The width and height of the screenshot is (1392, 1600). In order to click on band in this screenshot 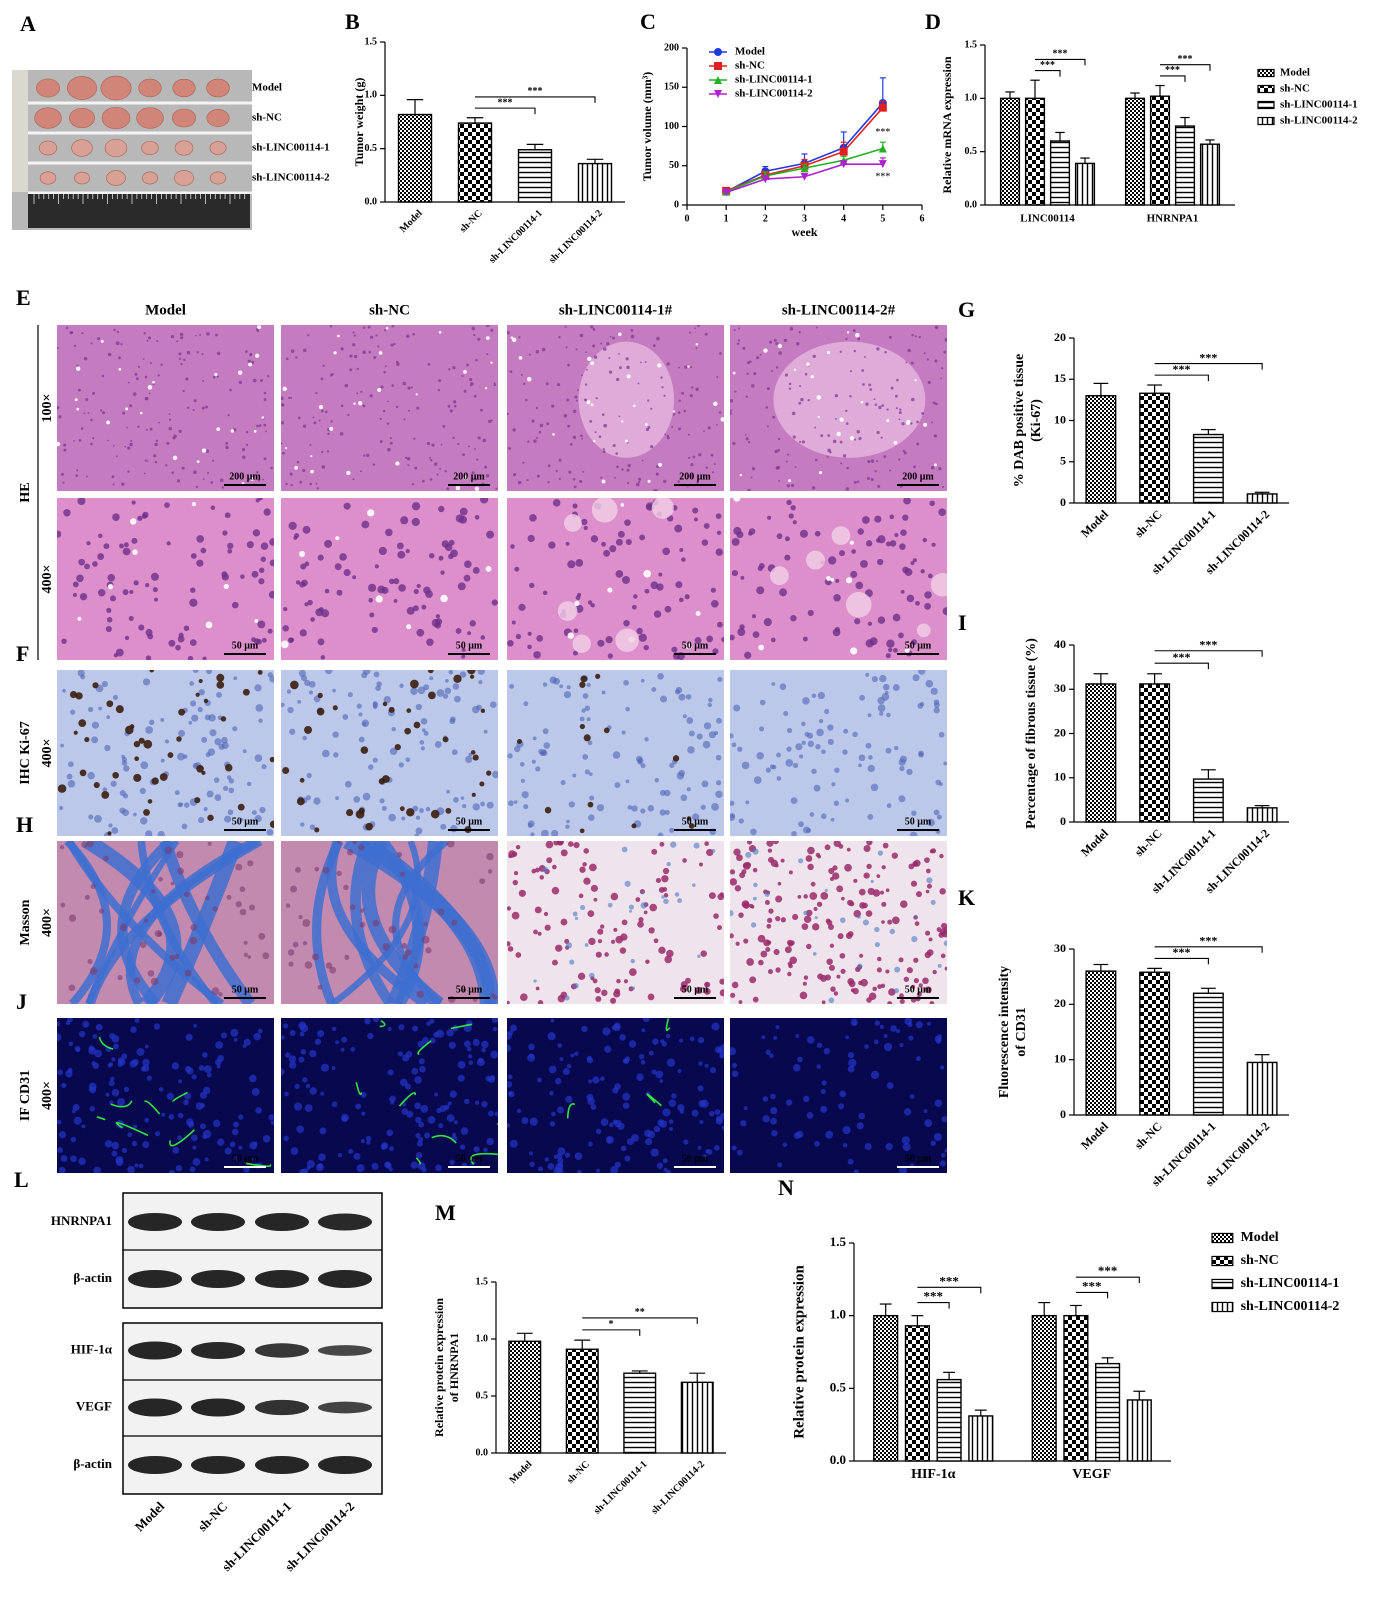, I will do `click(155, 1350)`.